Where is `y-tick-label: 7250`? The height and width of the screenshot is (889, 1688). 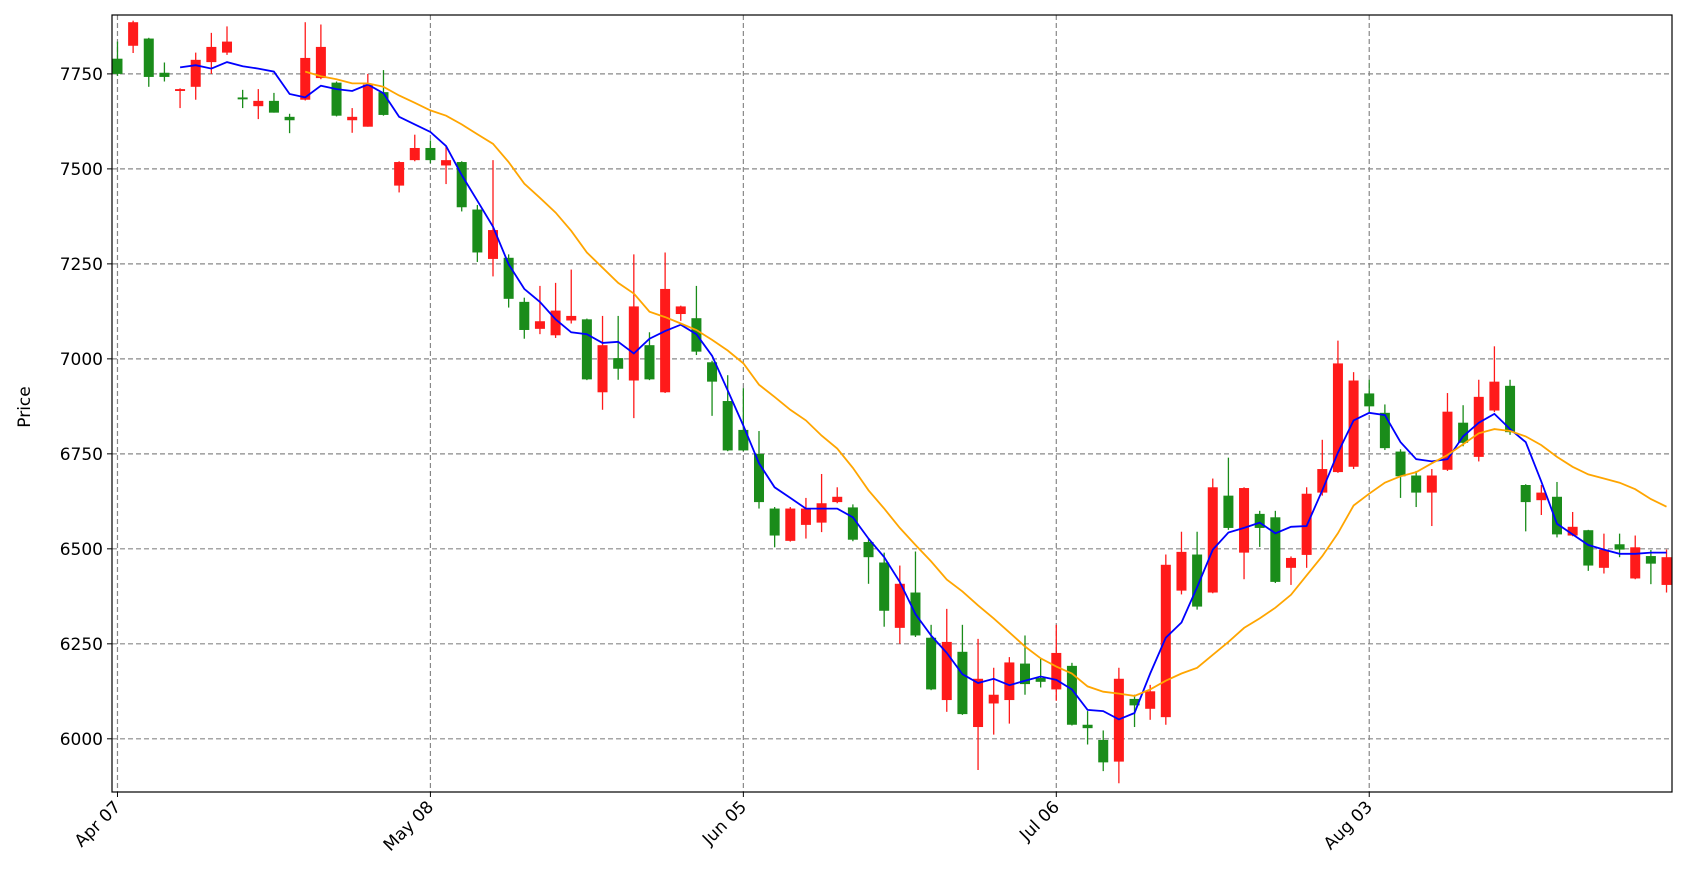 y-tick-label: 7250 is located at coordinates (81, 265).